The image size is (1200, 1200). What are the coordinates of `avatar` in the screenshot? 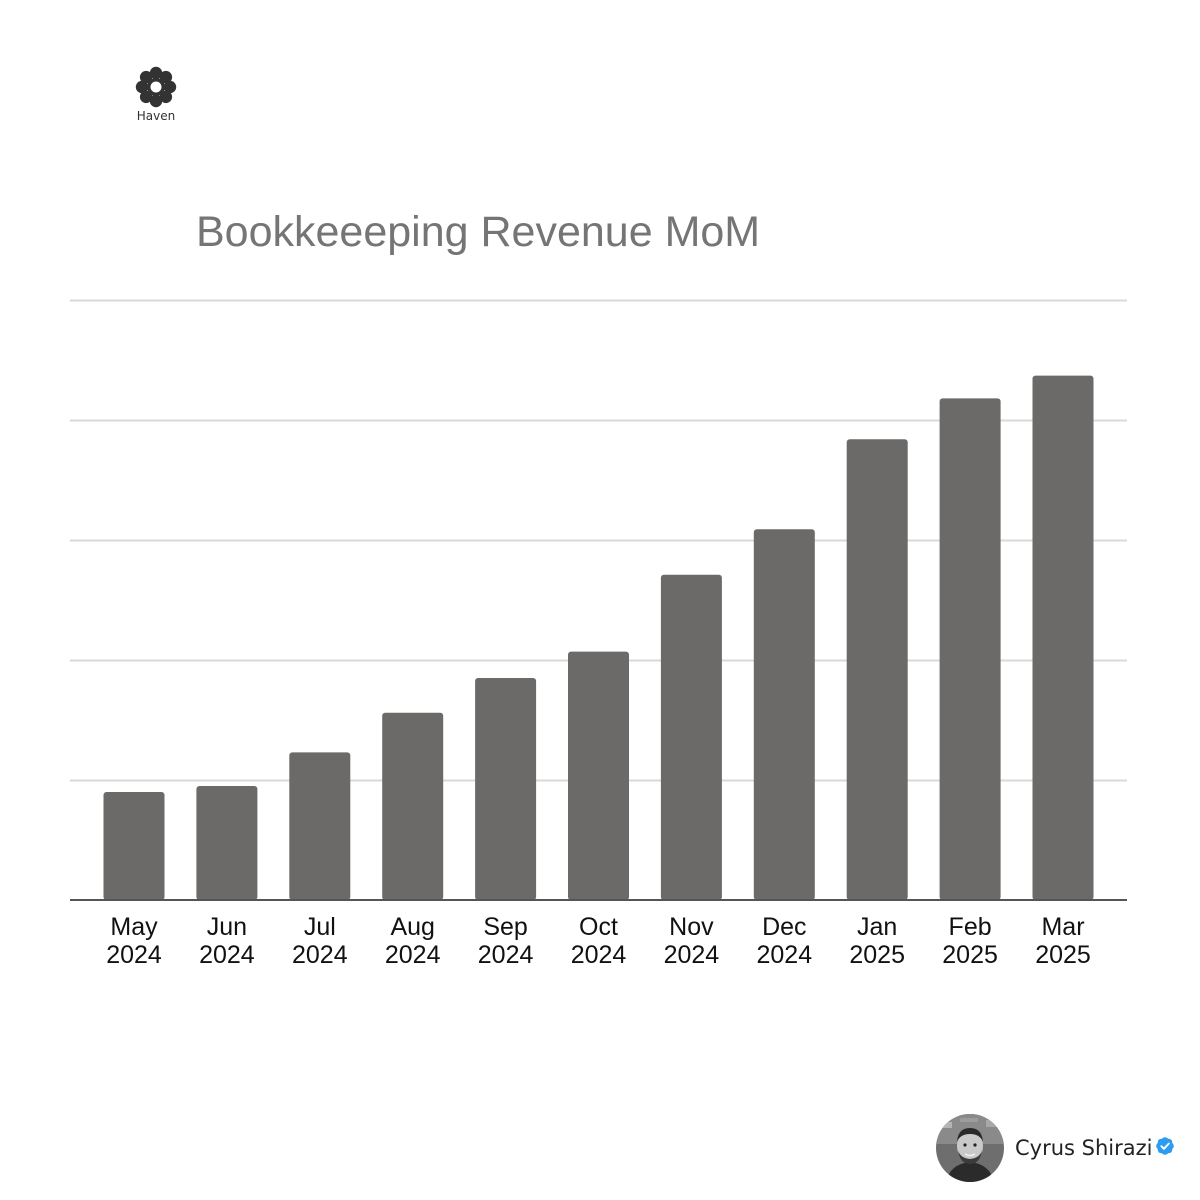 It's located at (970, 1148).